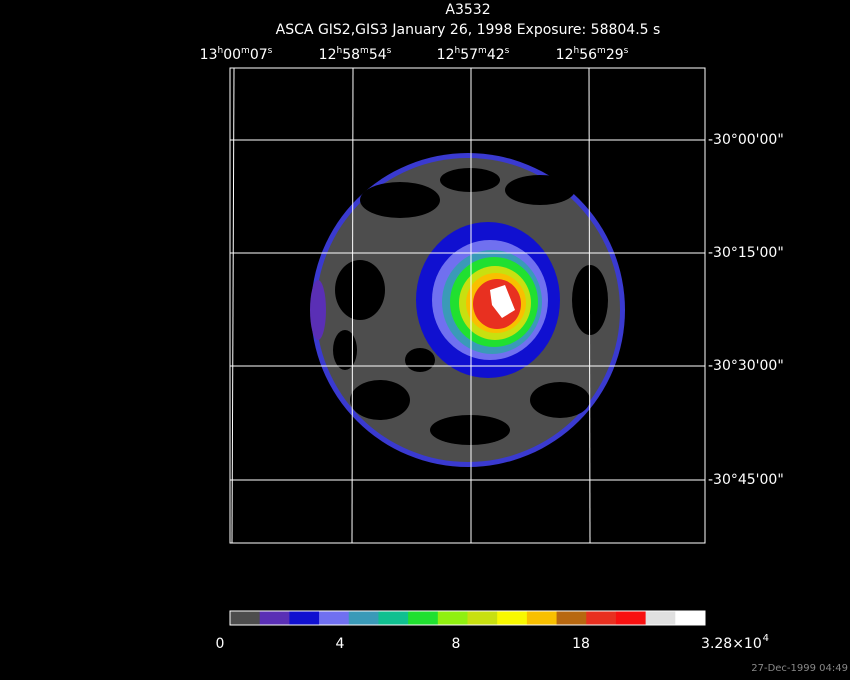 The height and width of the screenshot is (680, 850). I want to click on ra-label: 12h58m54s, so click(355, 55).